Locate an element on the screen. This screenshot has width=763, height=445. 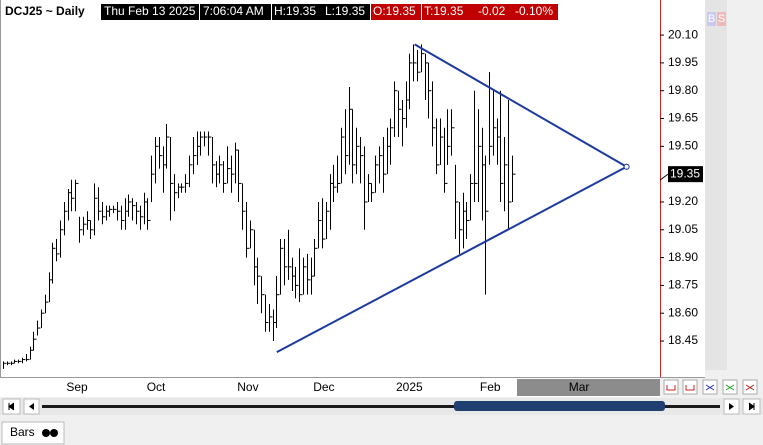
y-tick-label: 19.50 is located at coordinates (683, 146).